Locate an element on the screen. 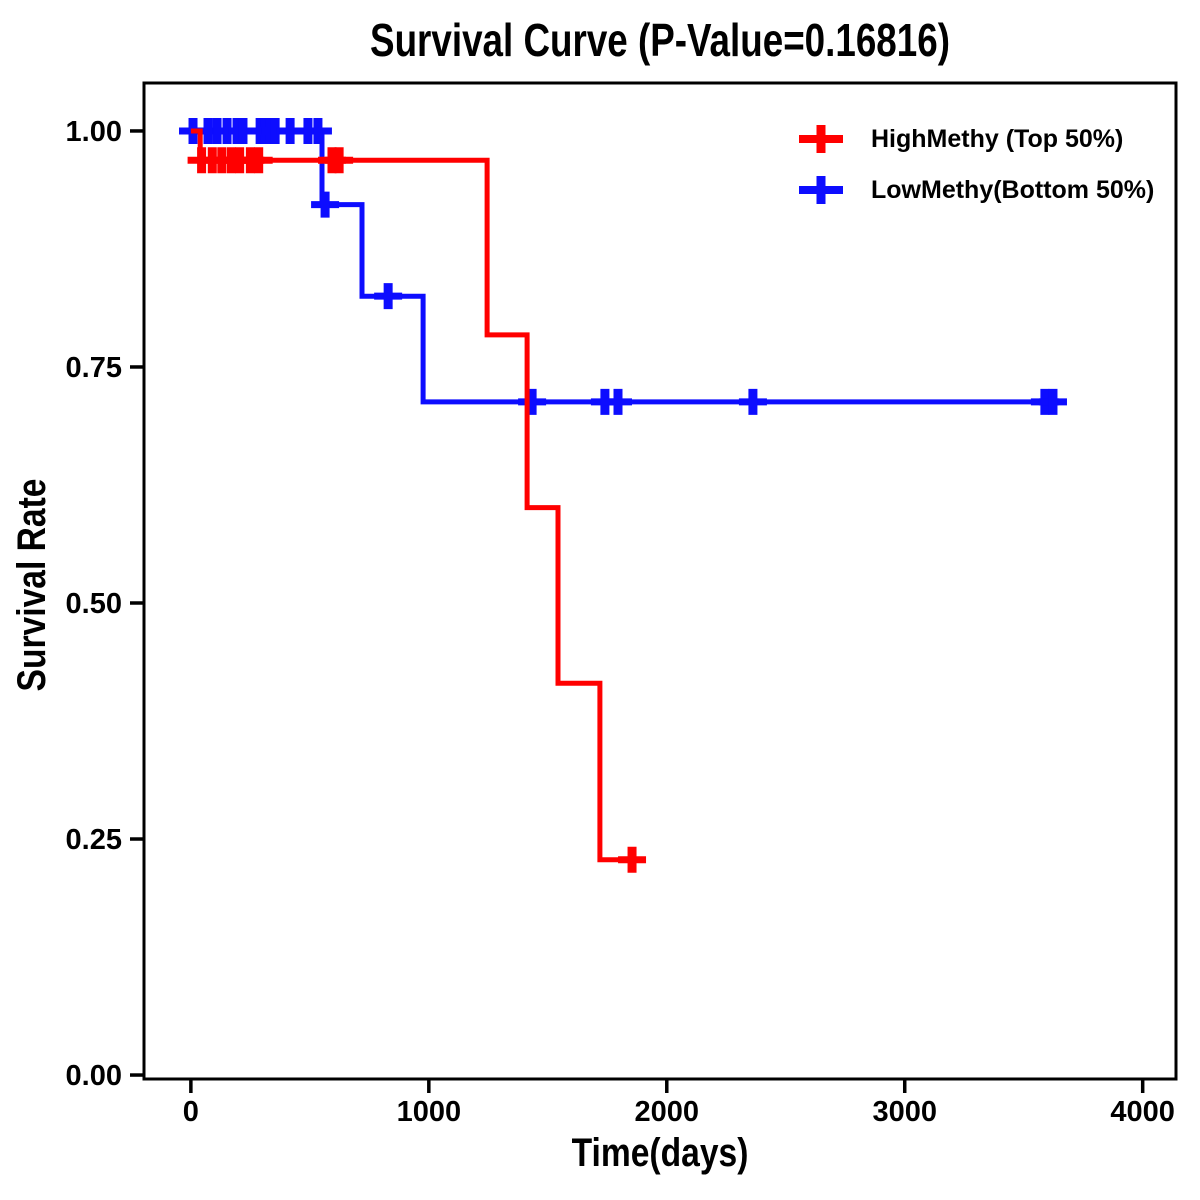  y-tick-label: 0.50 is located at coordinates (94, 604).